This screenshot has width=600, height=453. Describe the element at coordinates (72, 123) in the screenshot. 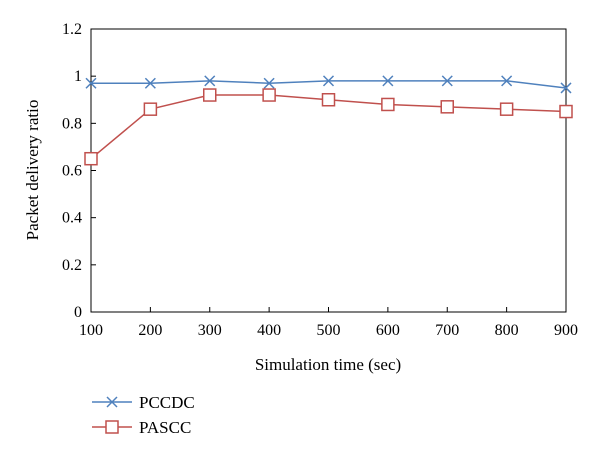

I see `y-tick-label: 0.8` at that location.